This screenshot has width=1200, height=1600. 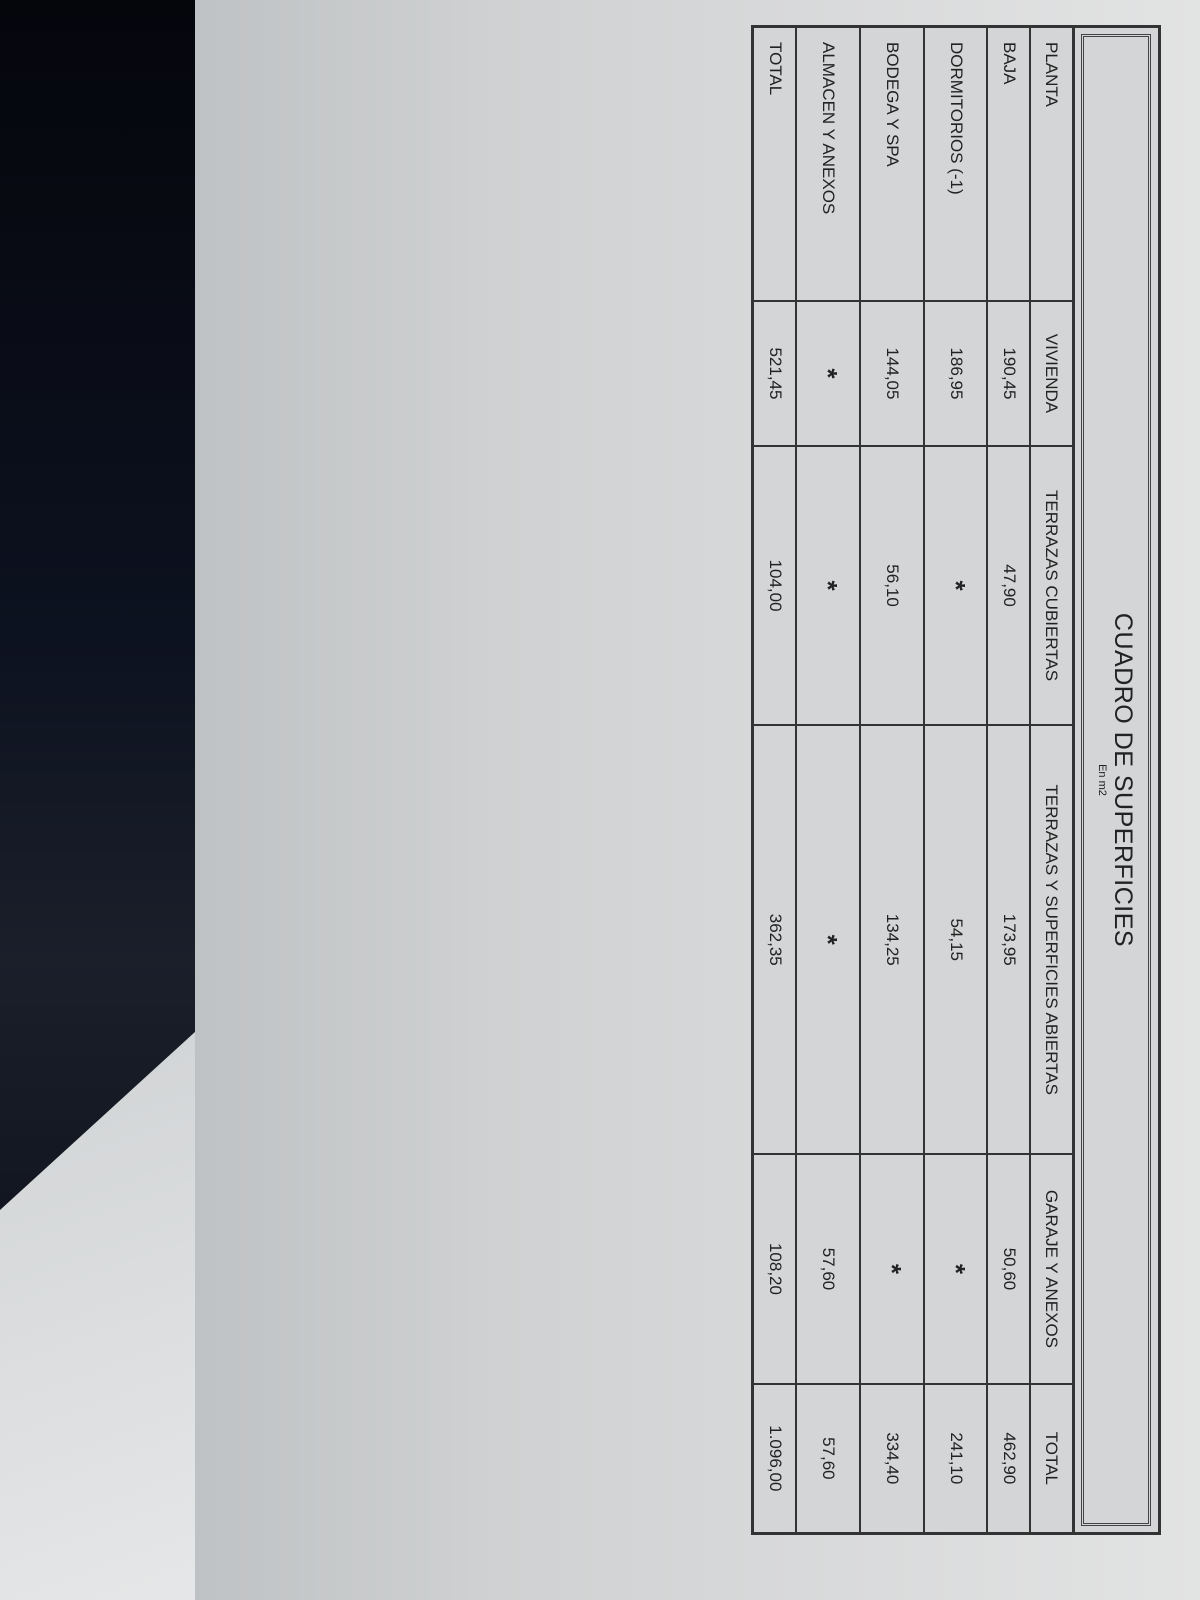 I want to click on table-cell: 134,25, so click(x=891, y=940).